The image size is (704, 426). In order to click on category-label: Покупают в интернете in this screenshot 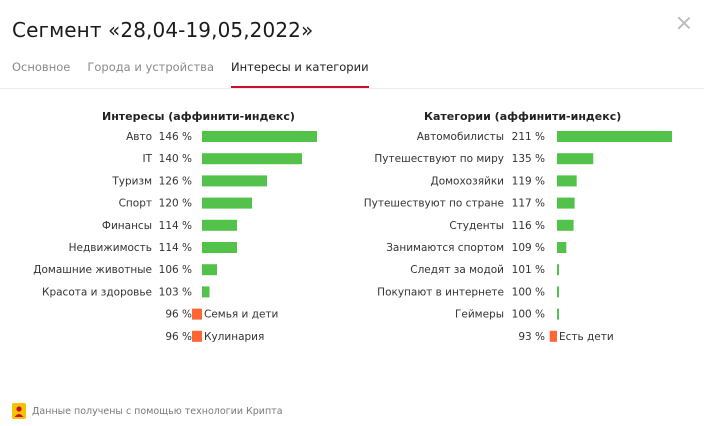, I will do `click(440, 292)`.